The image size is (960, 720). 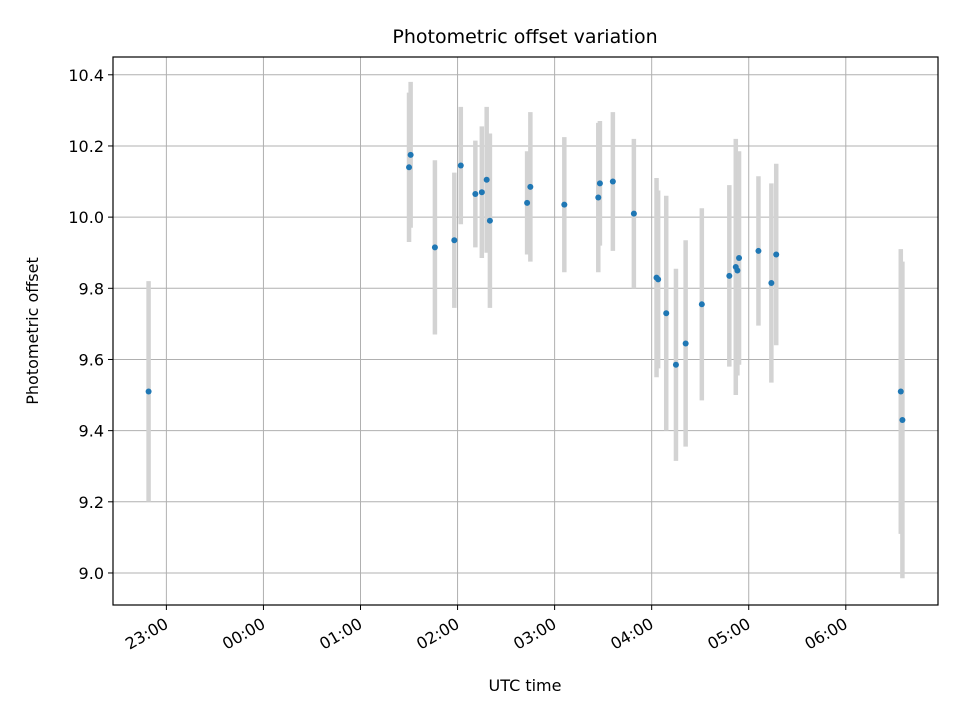 What do you see at coordinates (91, 502) in the screenshot?
I see `y-tick-label: 9.2` at bounding box center [91, 502].